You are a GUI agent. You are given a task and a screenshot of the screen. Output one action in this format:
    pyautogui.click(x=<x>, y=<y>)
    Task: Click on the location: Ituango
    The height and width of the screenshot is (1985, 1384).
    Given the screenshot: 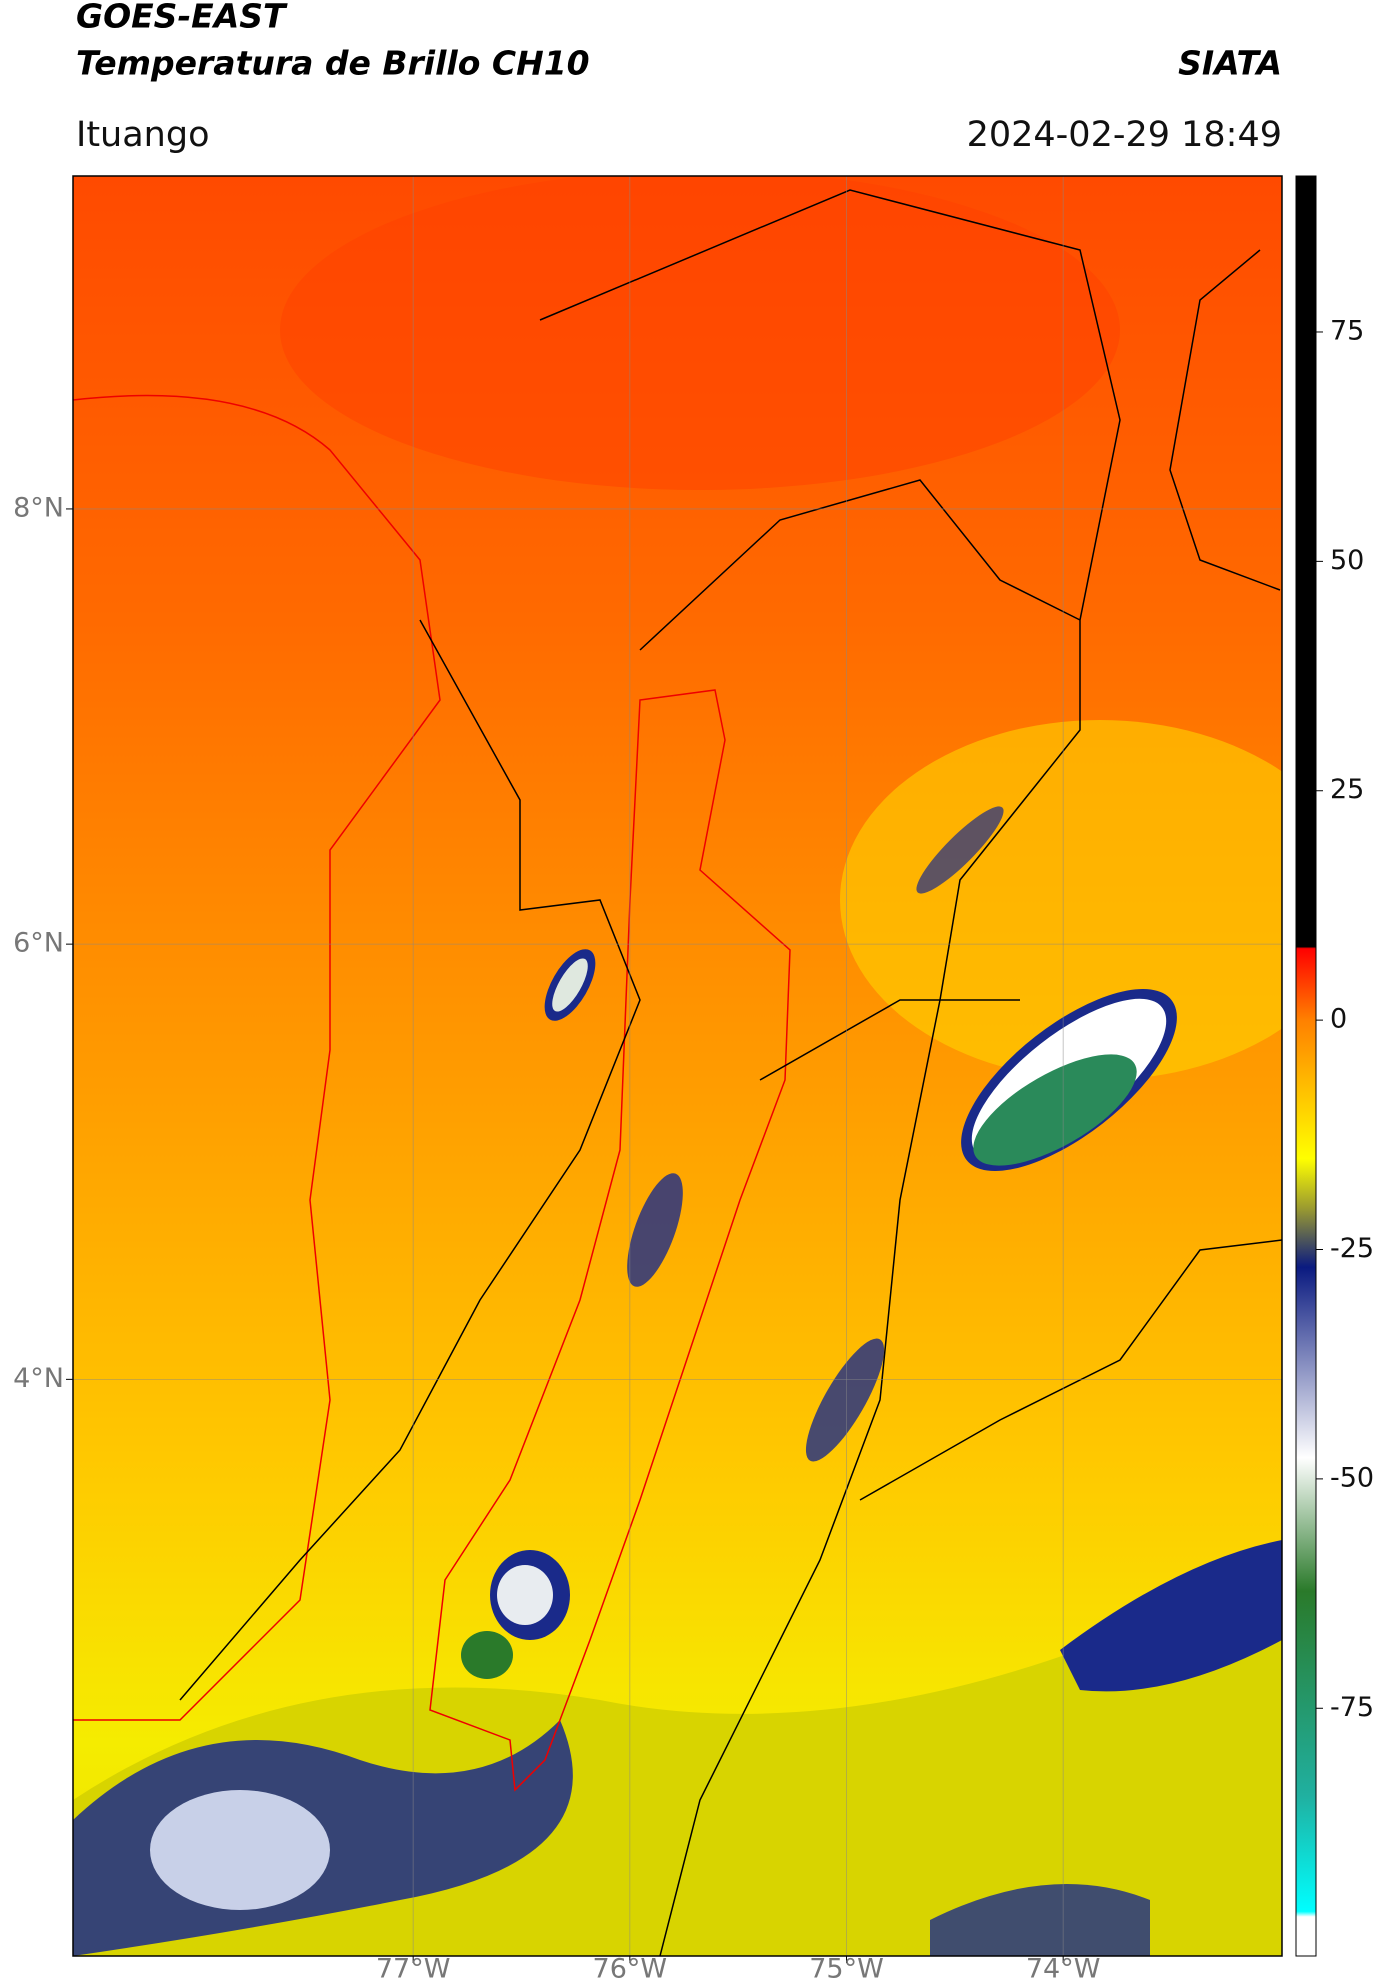 What is the action you would take?
    pyautogui.click(x=143, y=135)
    